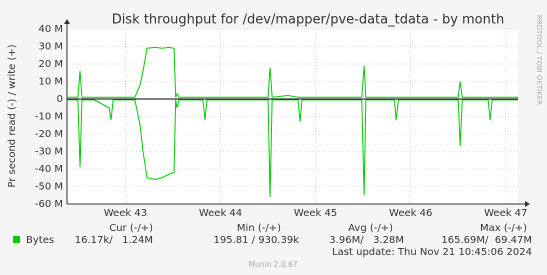 The height and width of the screenshot is (275, 547). What do you see at coordinates (220, 213) in the screenshot?
I see `x-tick-label: Week 44` at bounding box center [220, 213].